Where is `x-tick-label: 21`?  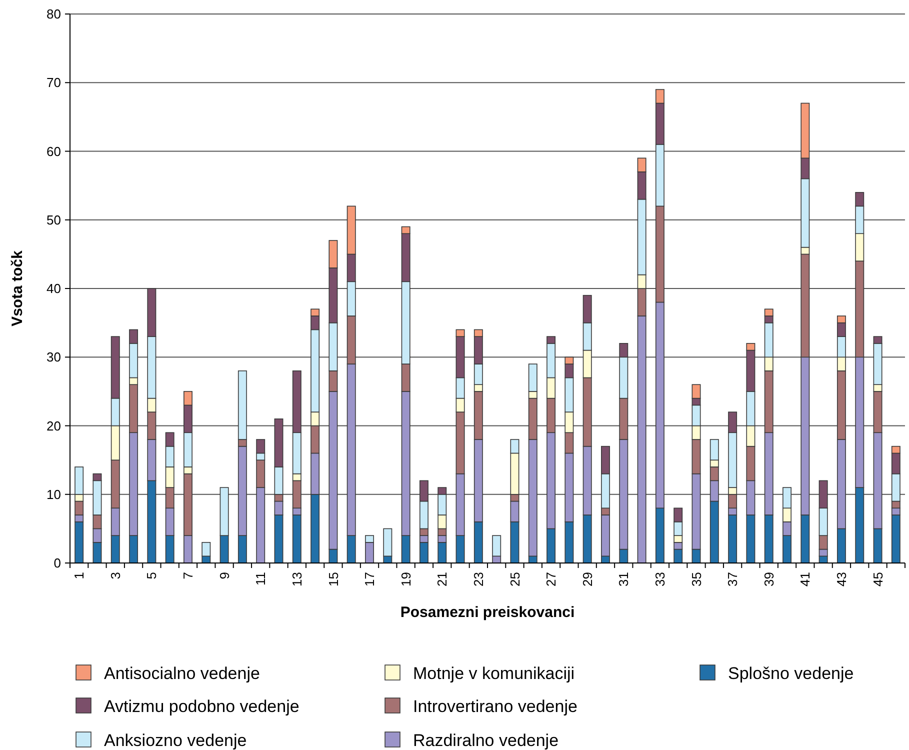 x-tick-label: 21 is located at coordinates (442, 579).